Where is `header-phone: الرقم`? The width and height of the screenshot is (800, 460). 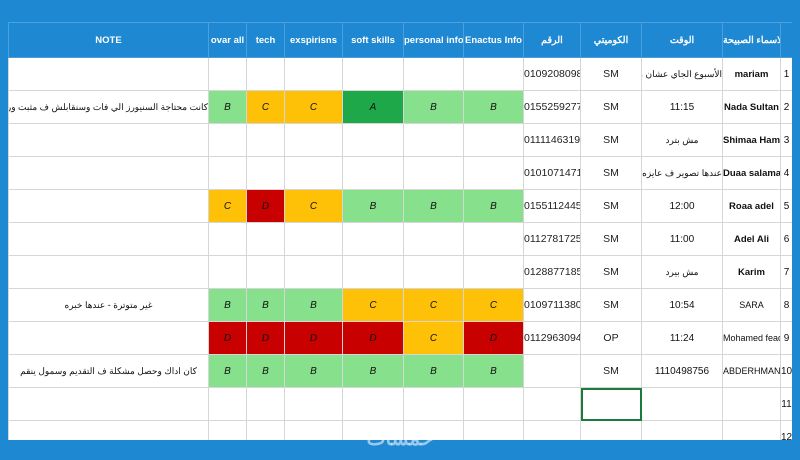
header-phone: الرقم is located at coordinates (552, 40).